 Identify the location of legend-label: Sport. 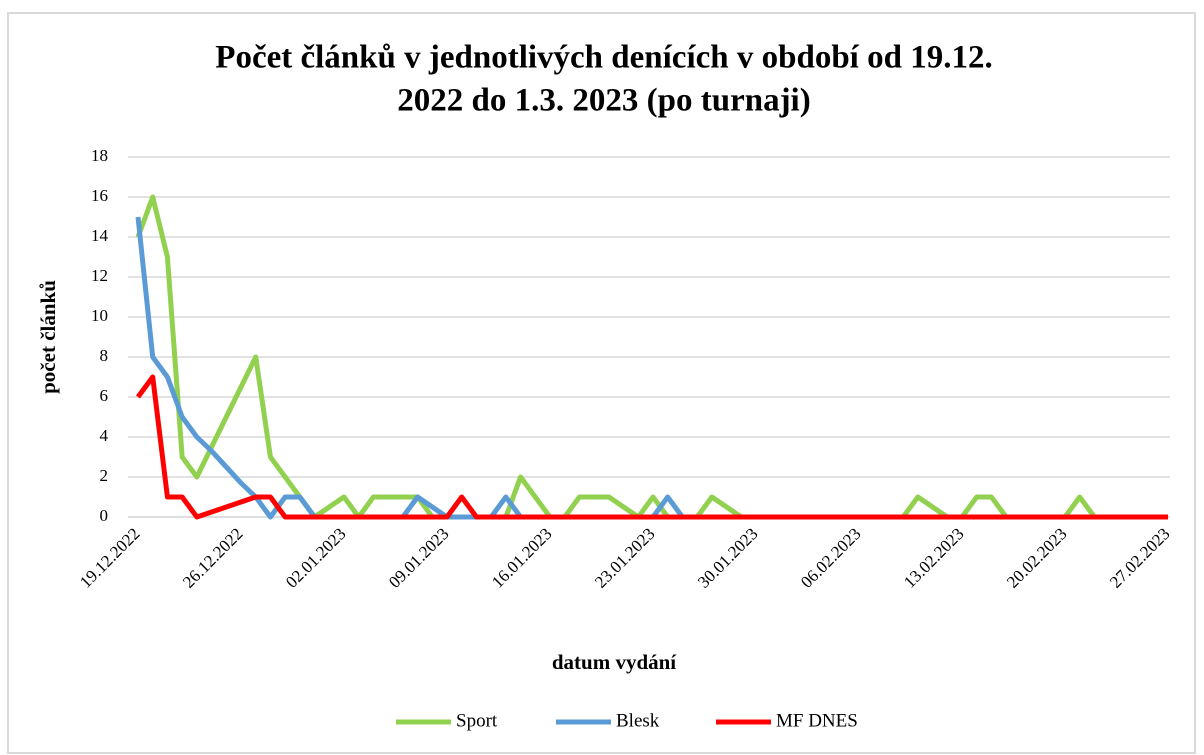
(477, 720).